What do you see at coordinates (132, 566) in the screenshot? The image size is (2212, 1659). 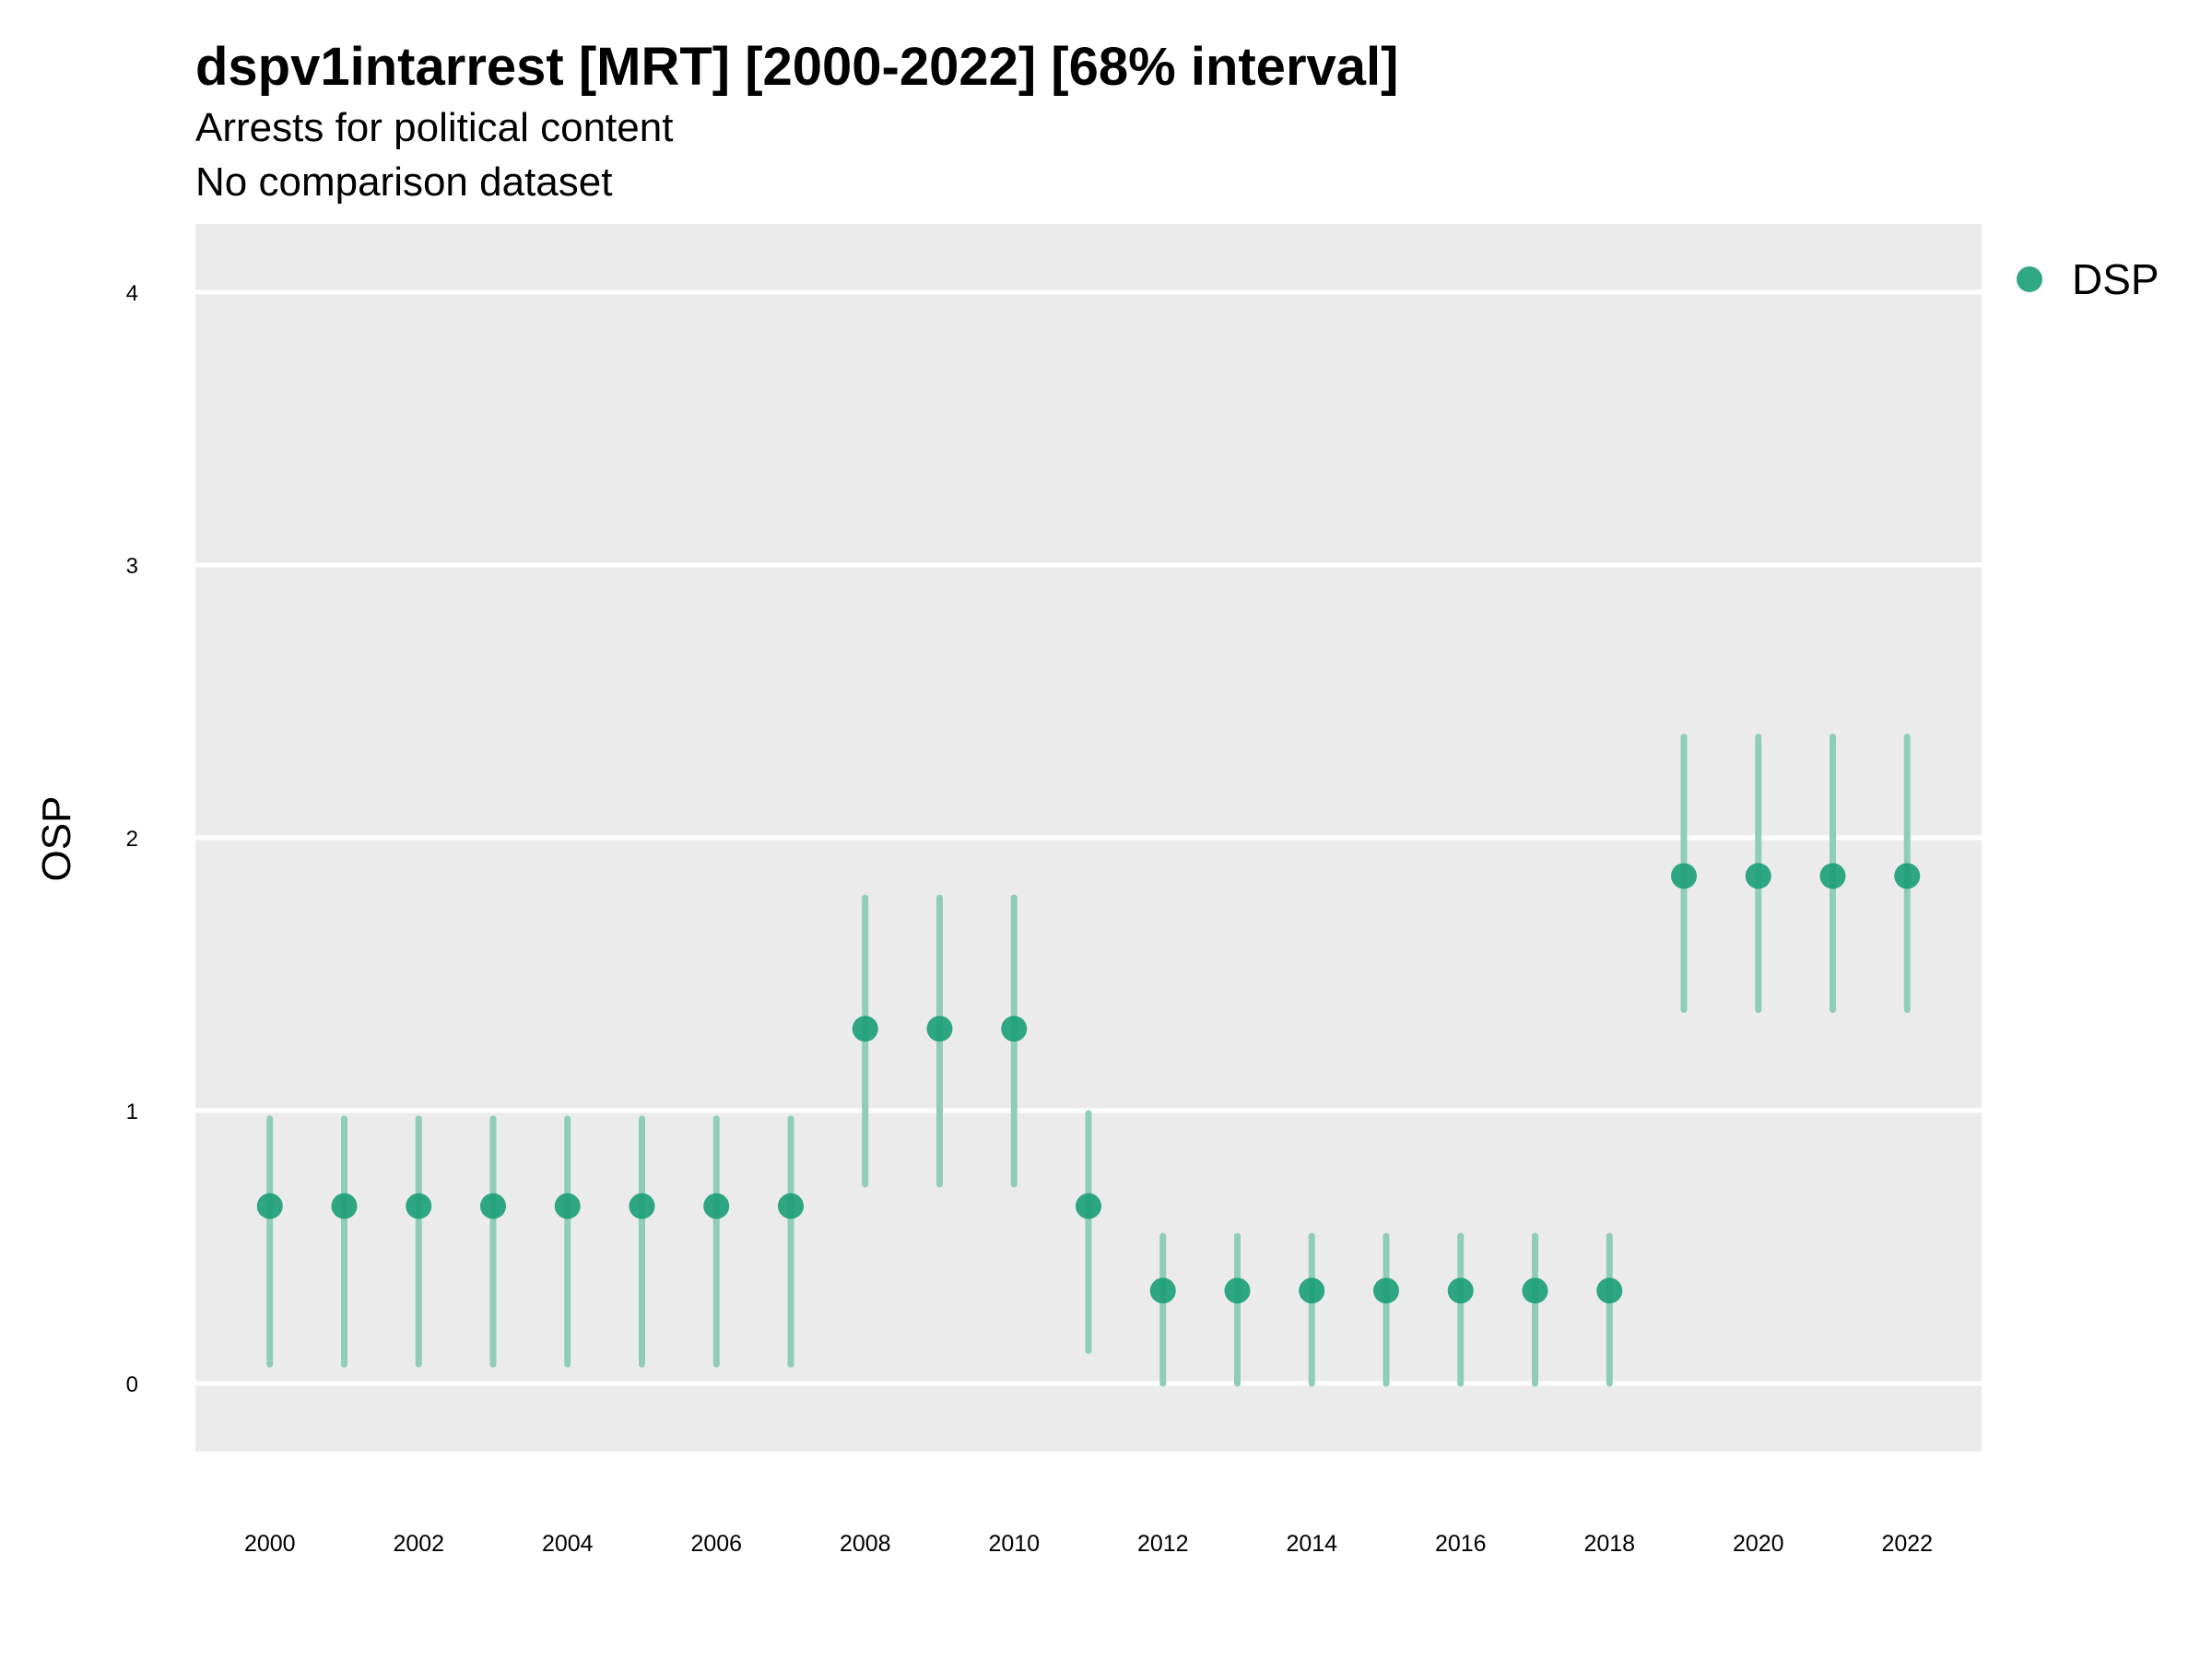 I see `y-tick-label: 3` at bounding box center [132, 566].